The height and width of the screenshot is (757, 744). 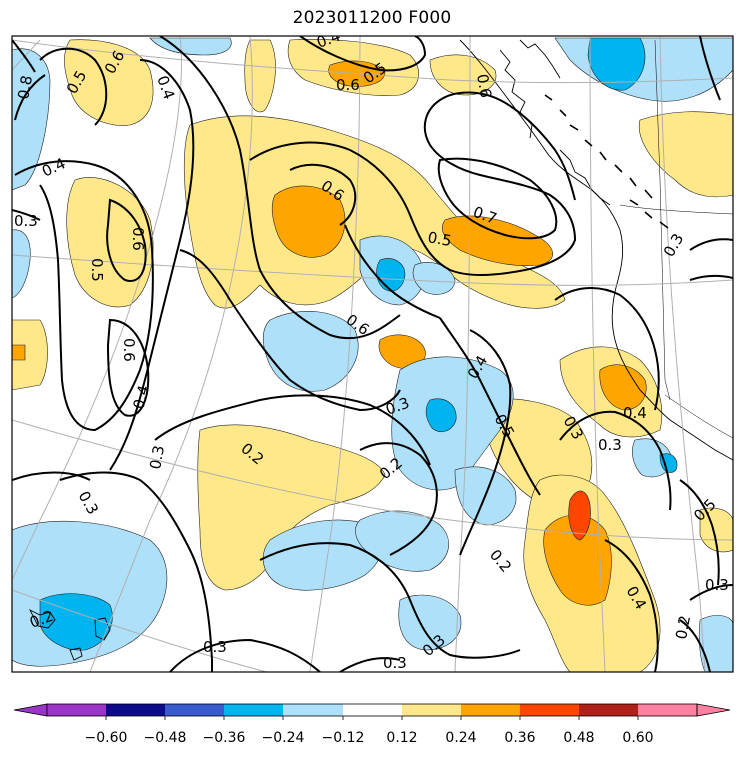 I want to click on contour-dashes, so click(x=606, y=161).